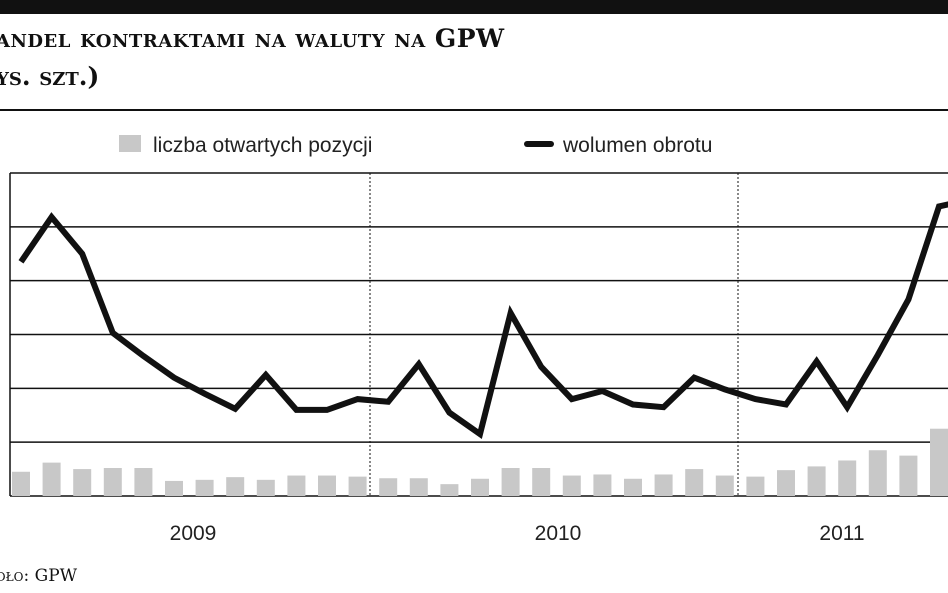 The height and width of the screenshot is (593, 948). Describe the element at coordinates (637, 145) in the screenshot. I see `legend-label-line: wolumen obrotu` at that location.